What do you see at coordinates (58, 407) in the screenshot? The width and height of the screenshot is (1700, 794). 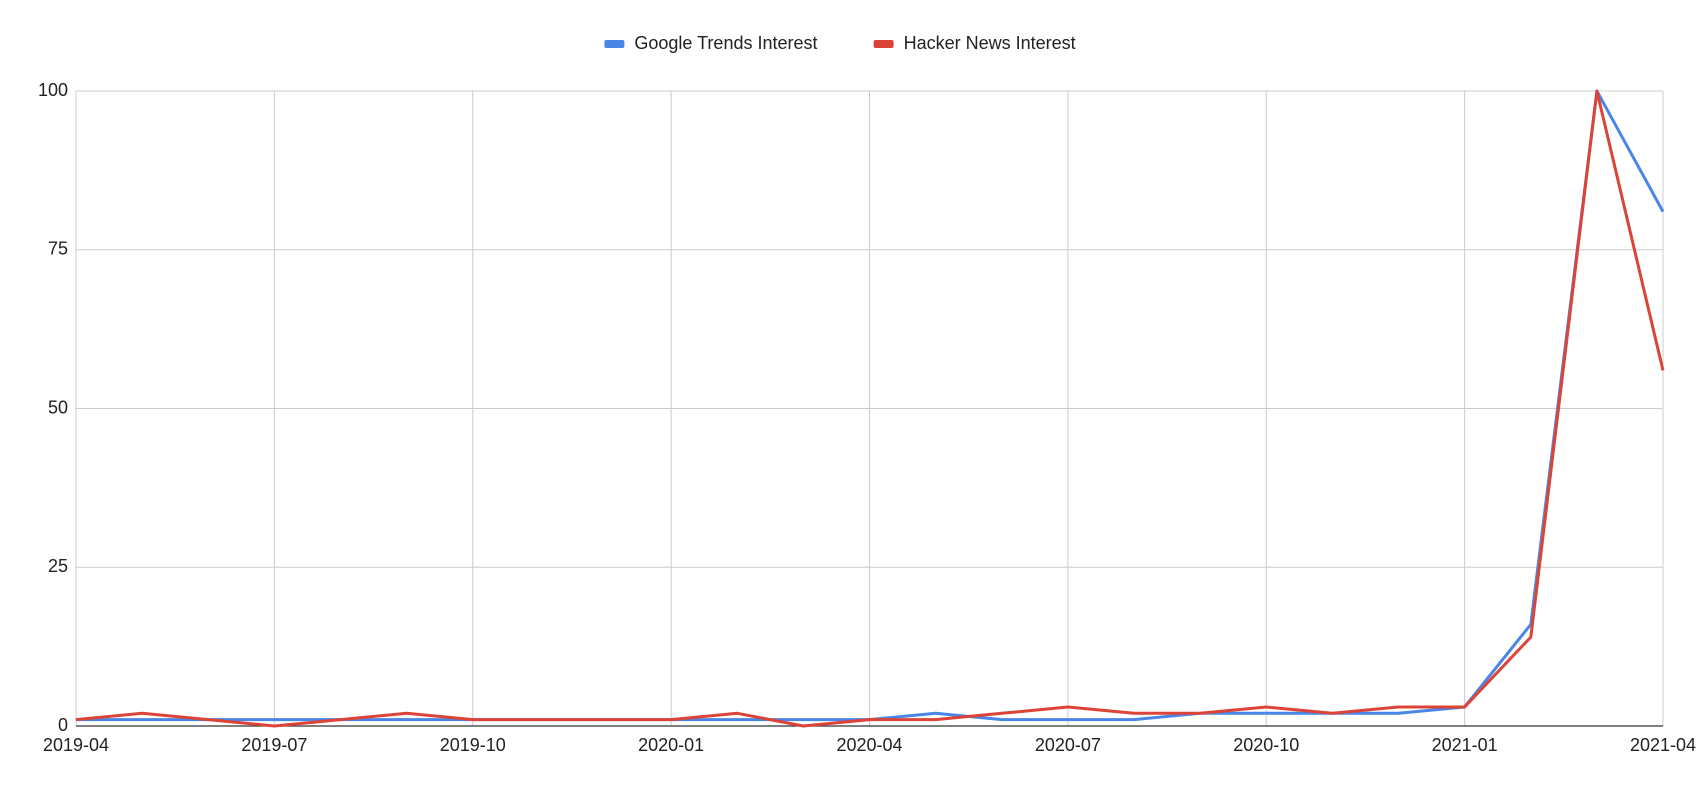 I see `y-tick-label: 50` at bounding box center [58, 407].